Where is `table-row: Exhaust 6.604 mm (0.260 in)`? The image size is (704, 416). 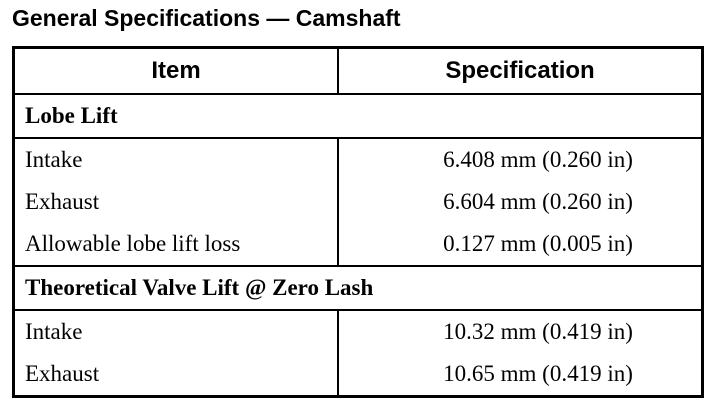 table-row: Exhaust 6.604 mm (0.260 in) is located at coordinates (358, 202).